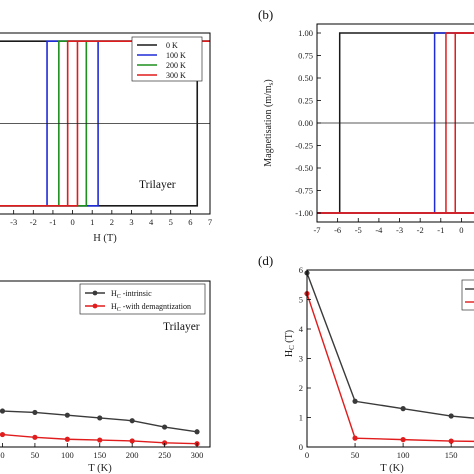  I want to click on panel-c-legend: HC -intrinsic HC -with demagntization, so click(142, 299).